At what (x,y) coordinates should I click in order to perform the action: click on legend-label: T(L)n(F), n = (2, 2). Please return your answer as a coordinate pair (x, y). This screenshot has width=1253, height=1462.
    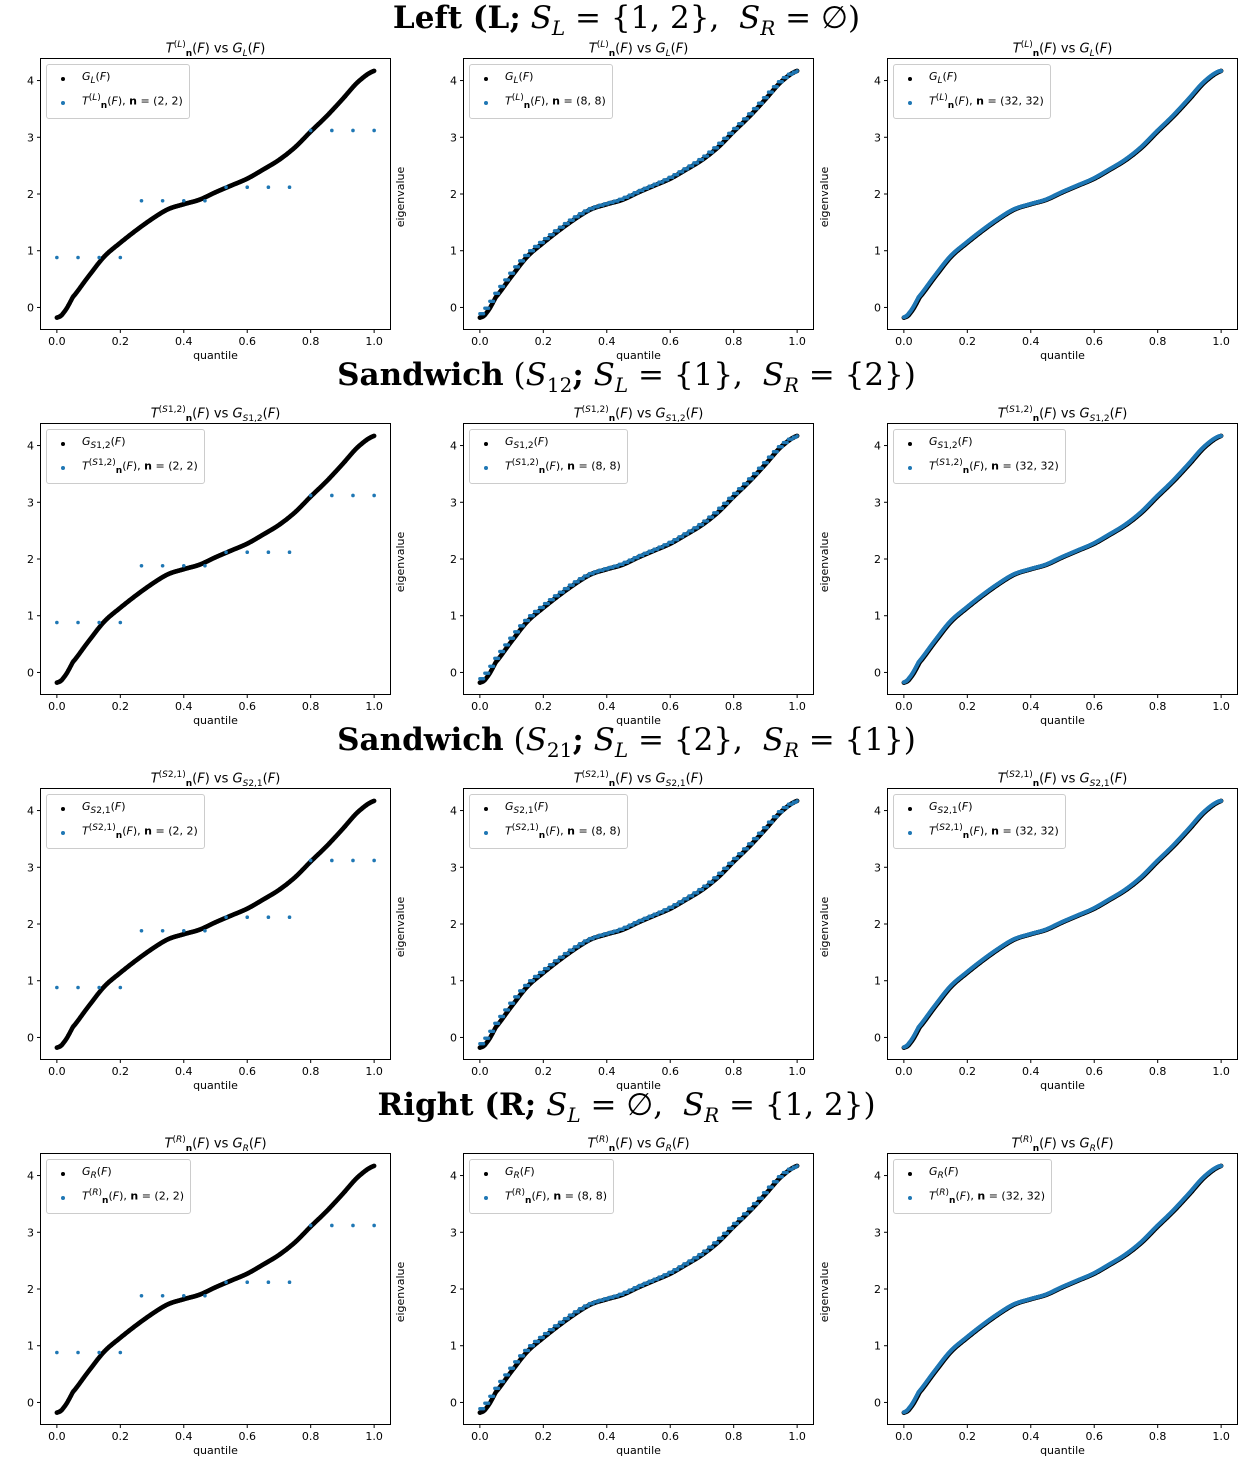
    Looking at the image, I should click on (132, 102).